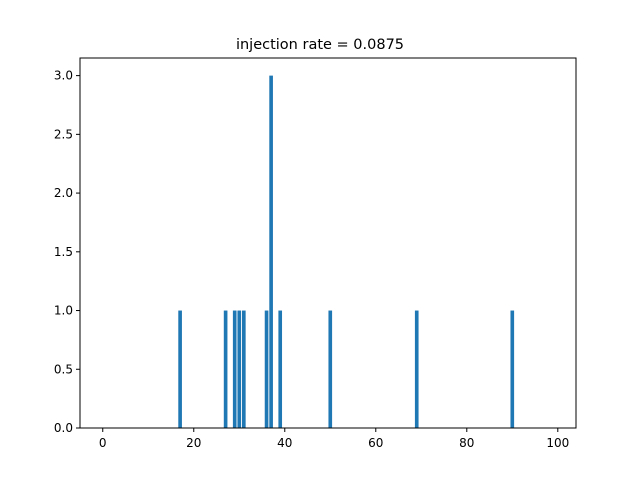  What do you see at coordinates (103, 443) in the screenshot?
I see `x-tick-label: 0` at bounding box center [103, 443].